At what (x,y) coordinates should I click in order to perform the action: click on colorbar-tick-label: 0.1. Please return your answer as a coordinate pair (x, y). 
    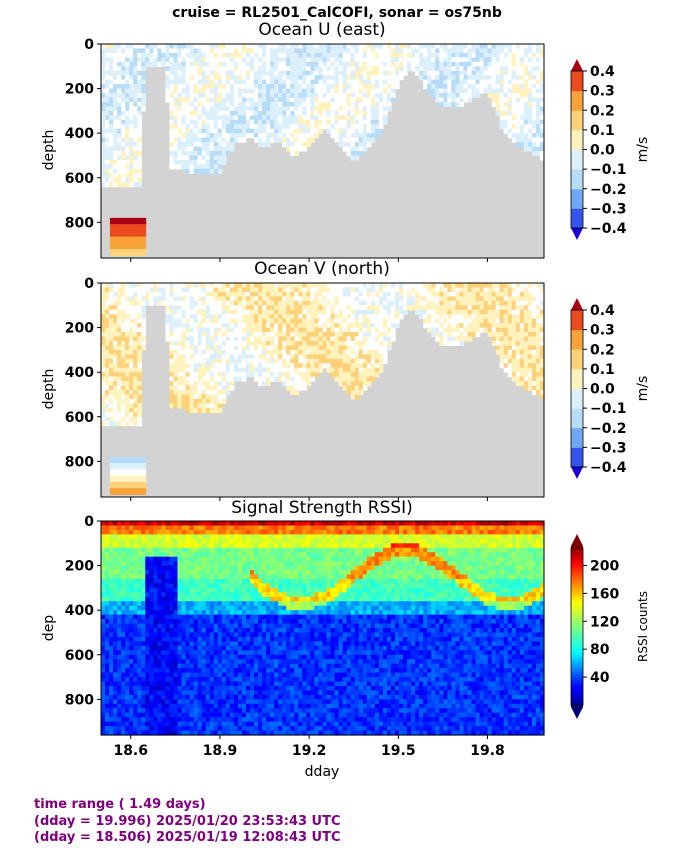
    Looking at the image, I should click on (602, 370).